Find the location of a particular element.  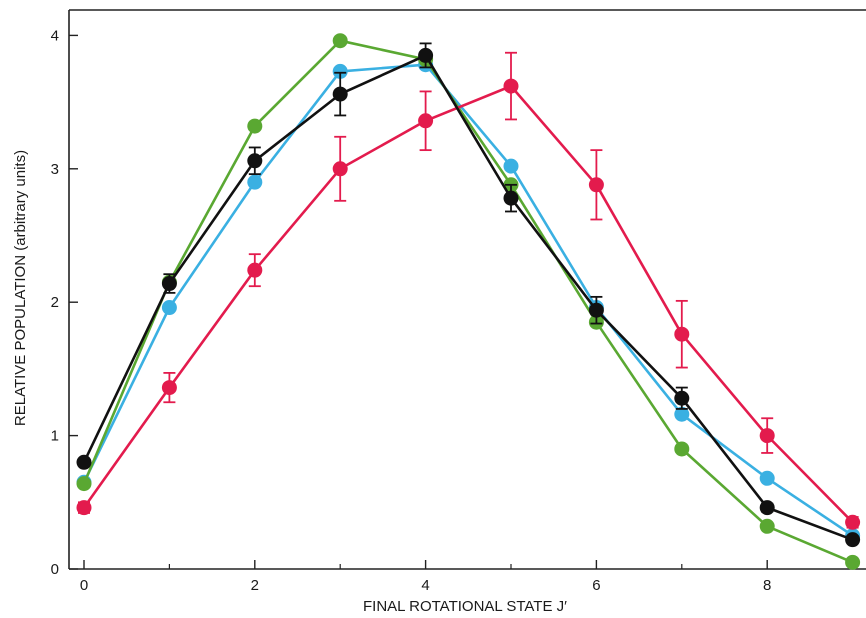

y-axis-title: RELATIVE POPULATION (arbitrary units) is located at coordinates (20, 288).